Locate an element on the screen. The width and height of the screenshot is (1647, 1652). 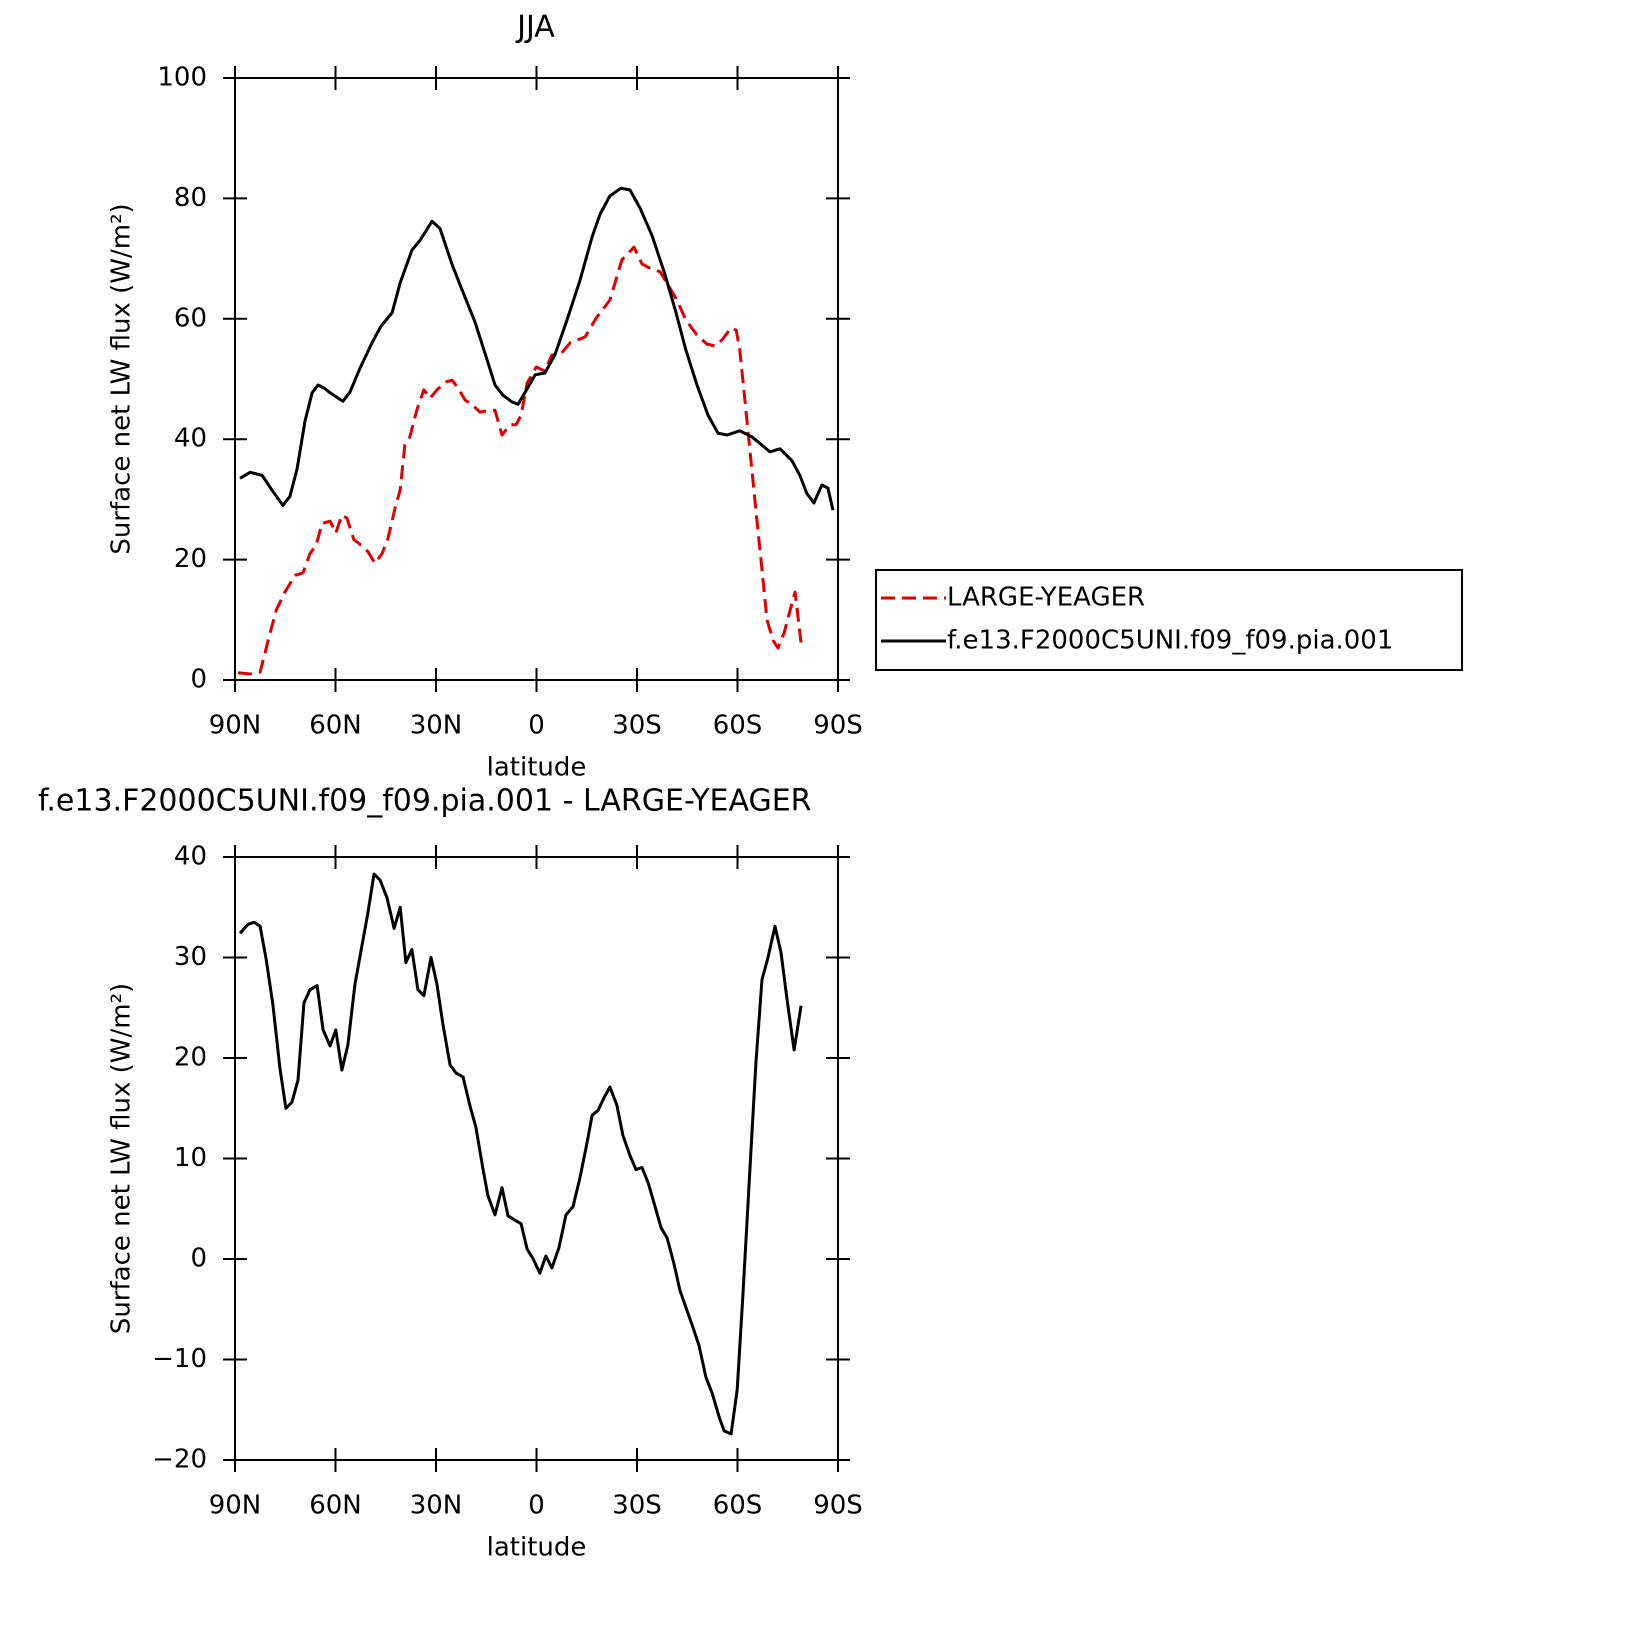
y-tick-label: 100 is located at coordinates (182, 78).